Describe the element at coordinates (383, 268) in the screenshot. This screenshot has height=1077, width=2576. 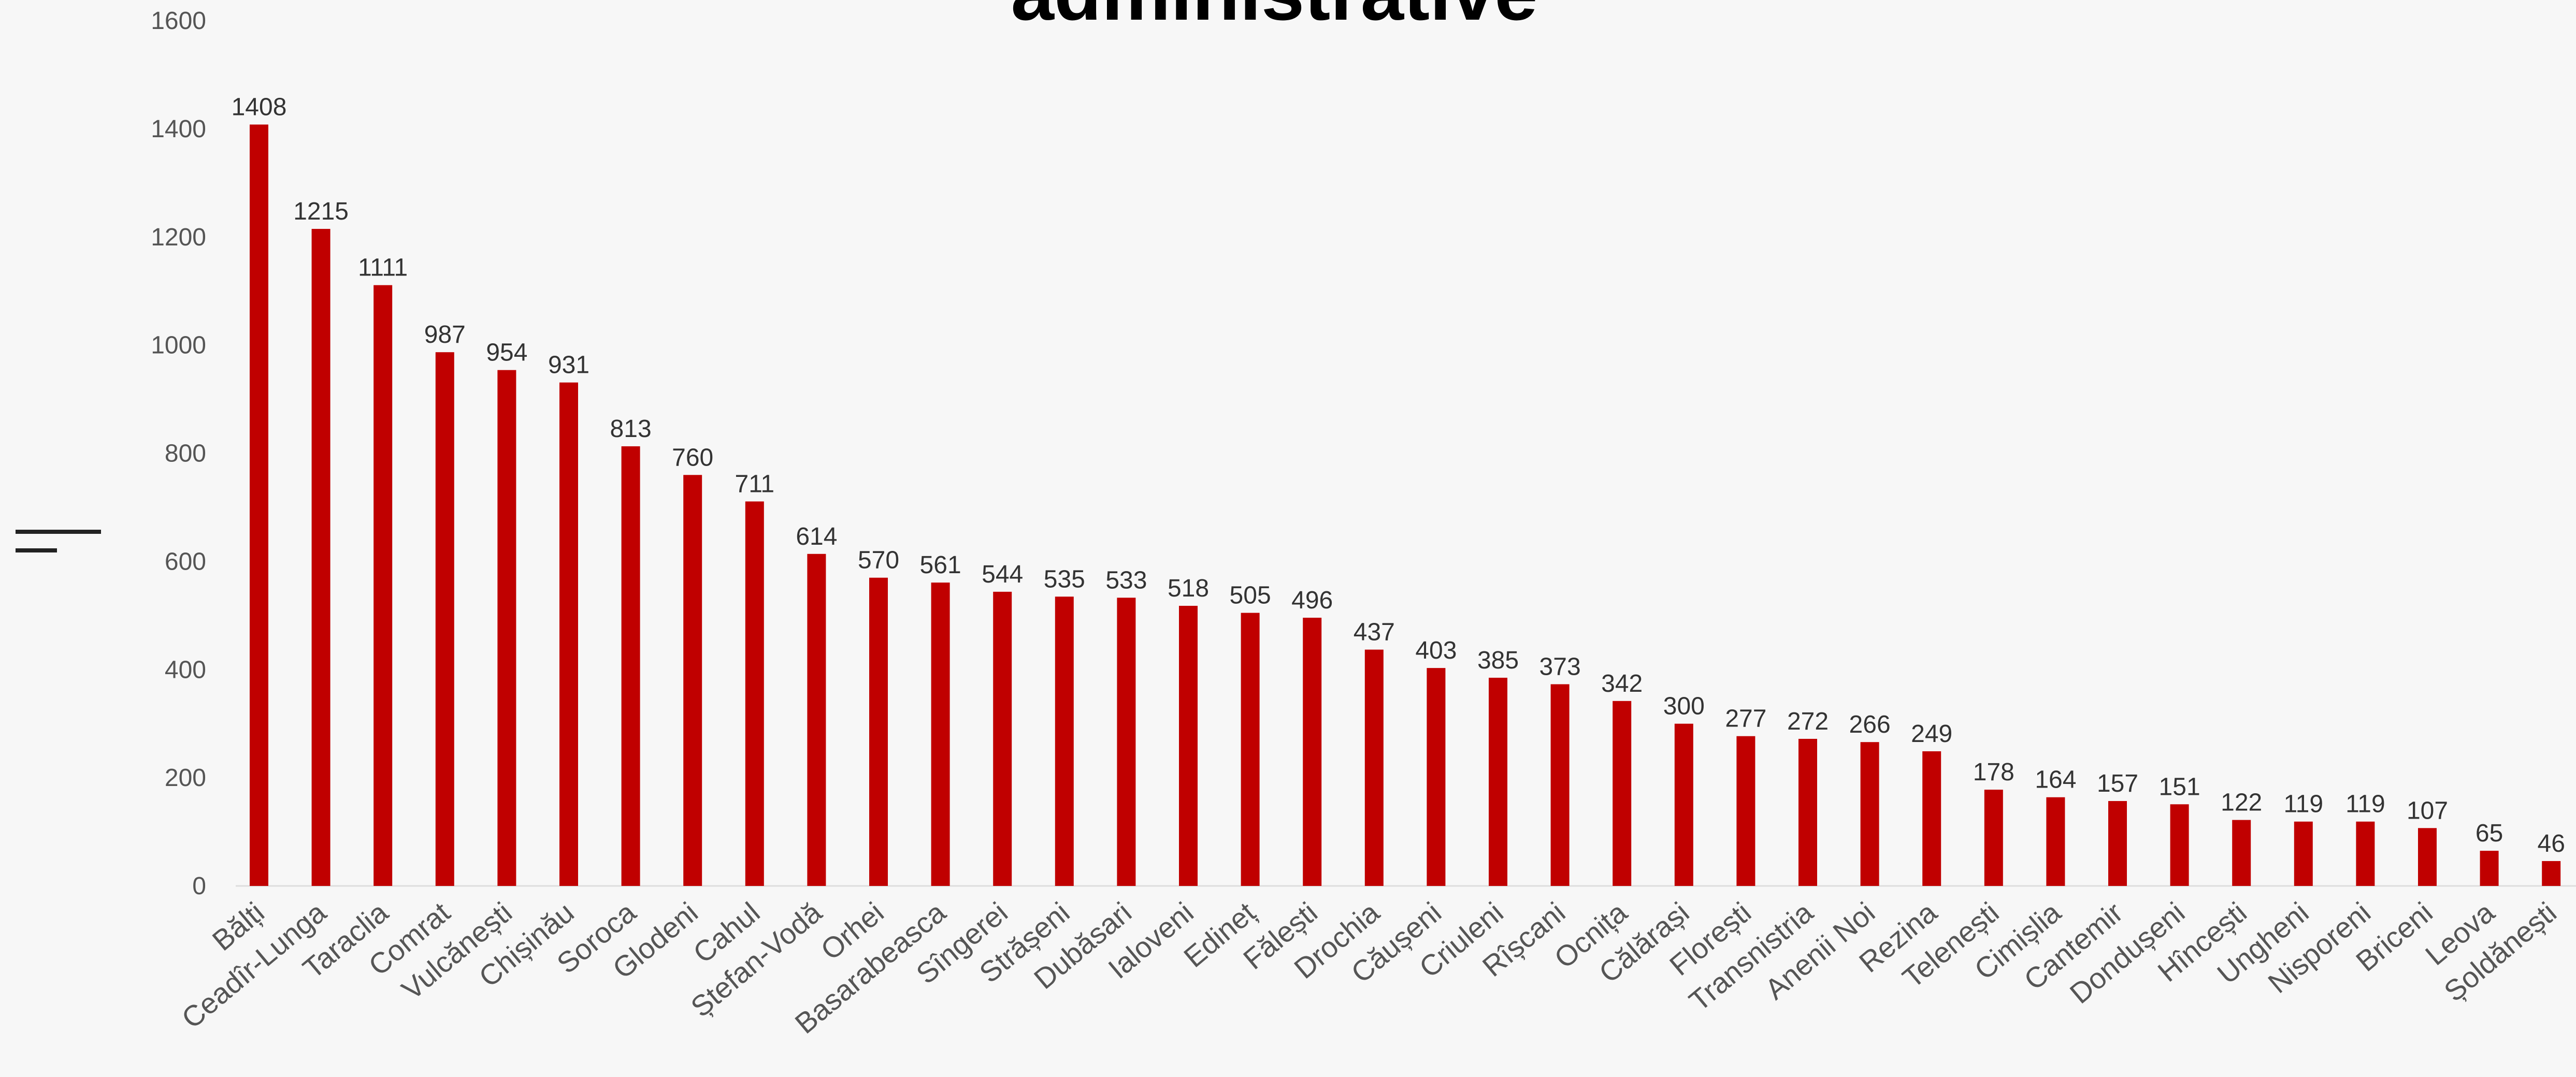
I see `bar-value-label: 1111` at that location.